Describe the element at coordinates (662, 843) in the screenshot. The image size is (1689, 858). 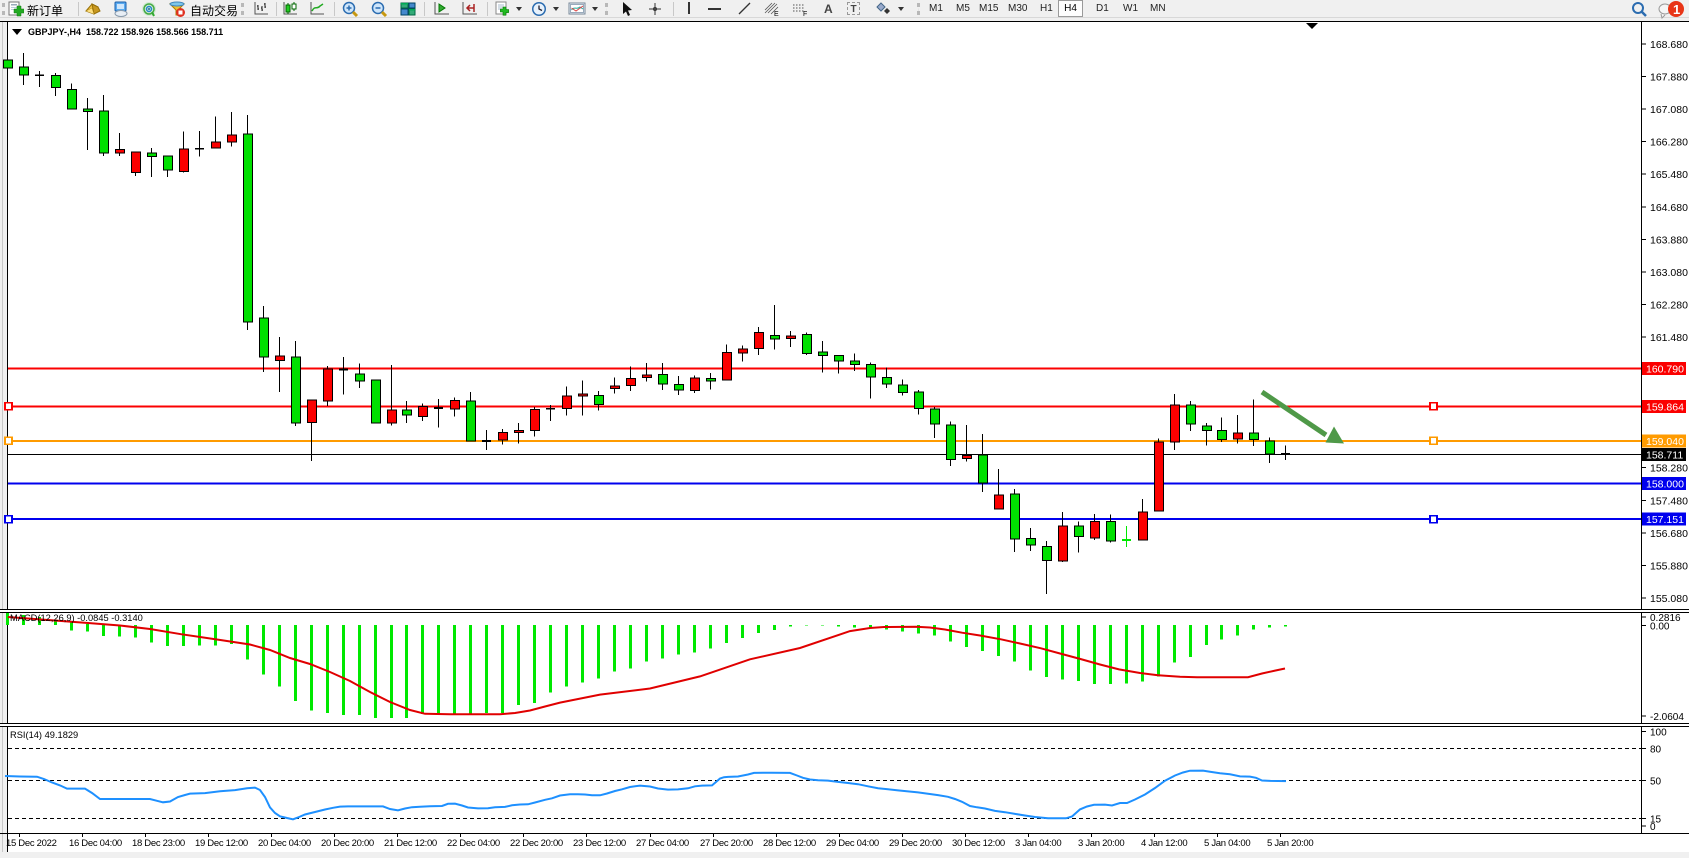
I see `svg-text: 27 Dec 04:00` at that location.